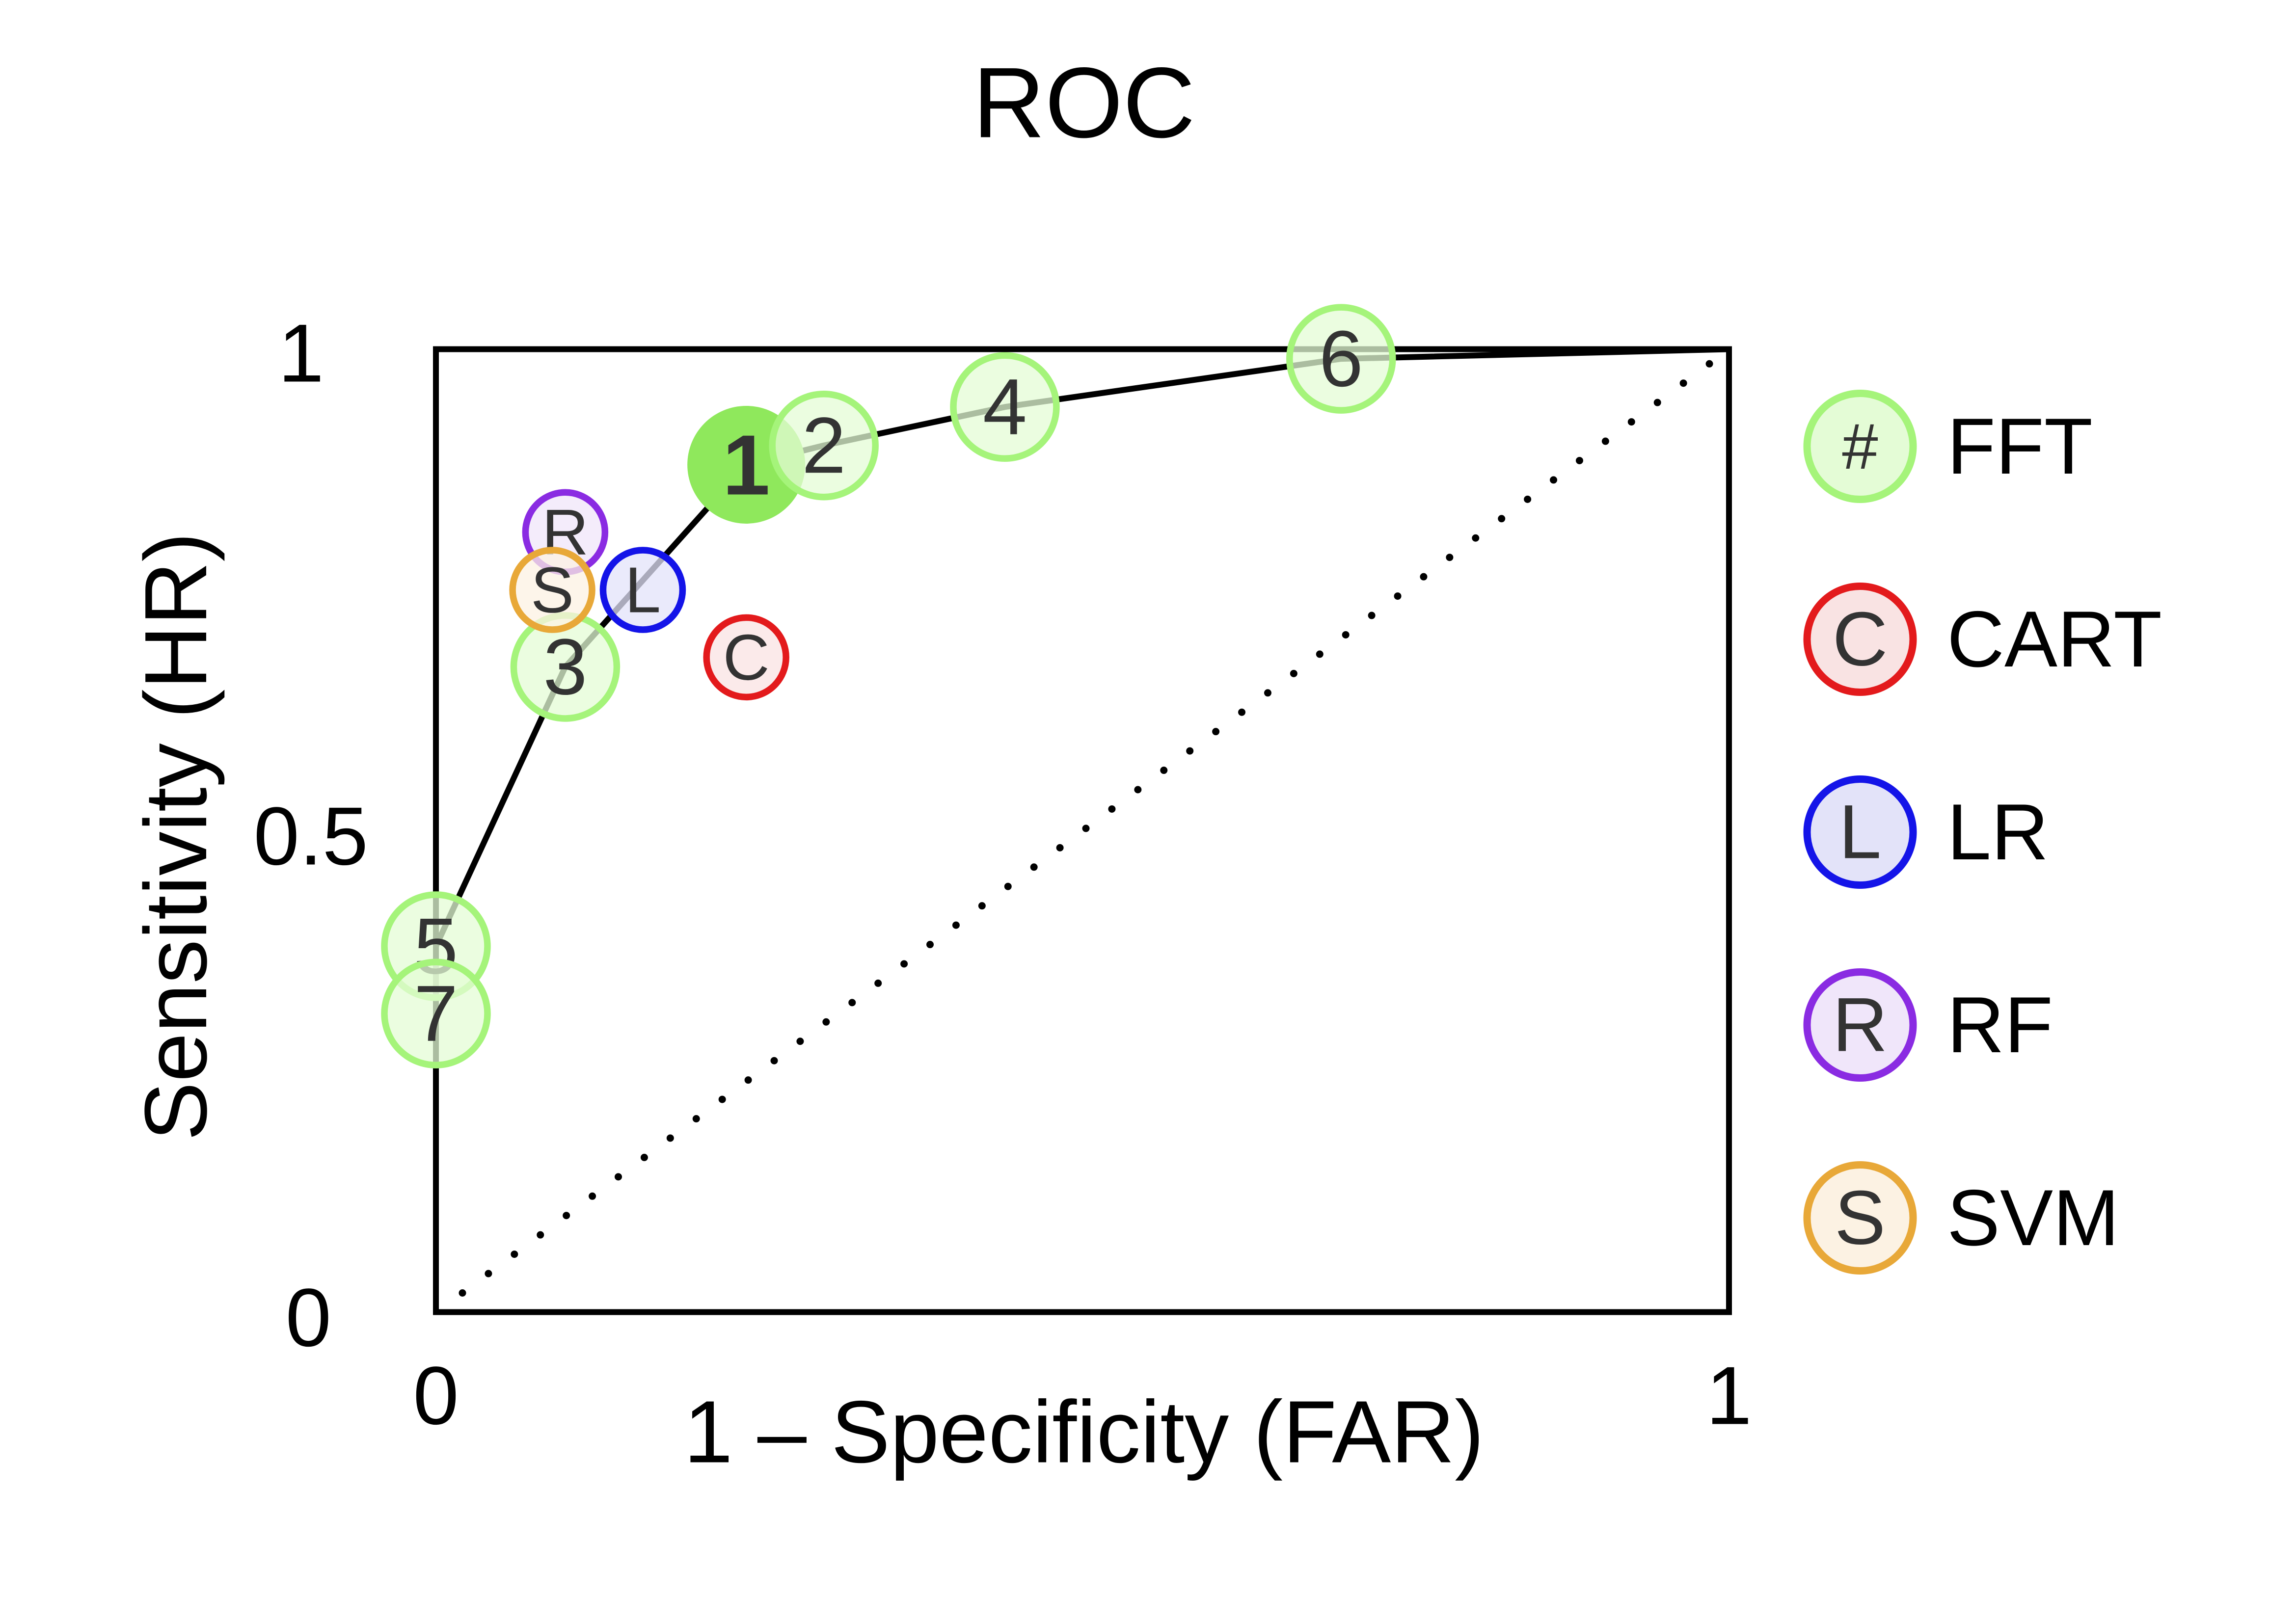  I want to click on y-tick-label-0-5: 0.5, so click(310, 836).